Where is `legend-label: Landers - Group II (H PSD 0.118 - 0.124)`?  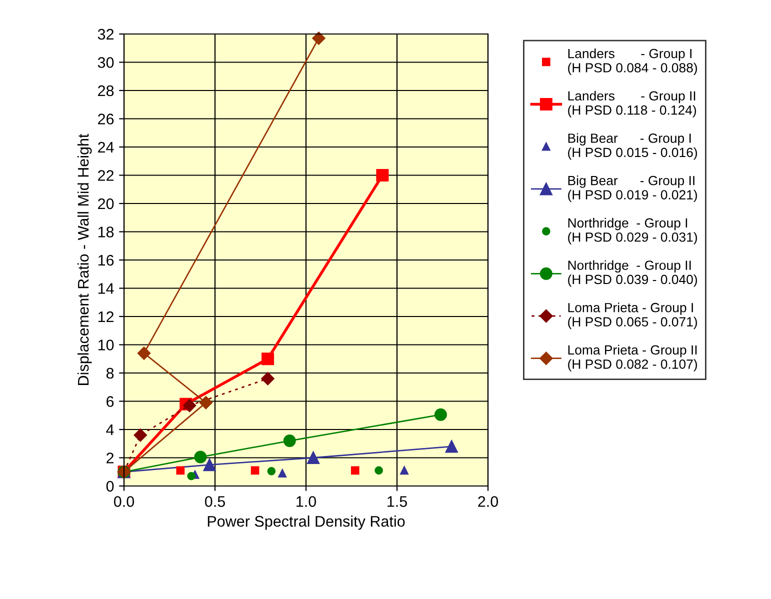
legend-label: Landers - Group II (H PSD 0.118 - 0.124) is located at coordinates (632, 104).